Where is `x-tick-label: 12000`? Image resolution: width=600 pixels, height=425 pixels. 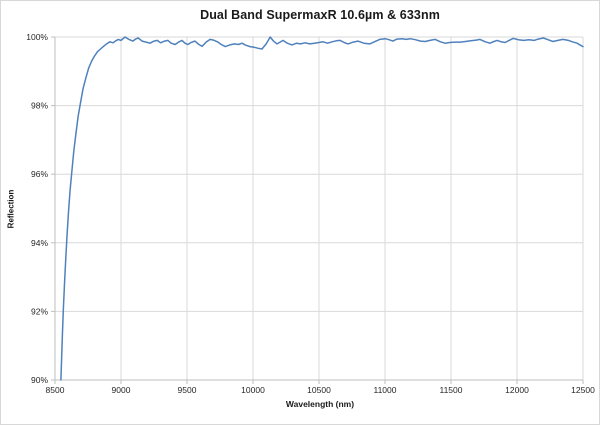
x-tick-label: 12000 is located at coordinates (517, 390).